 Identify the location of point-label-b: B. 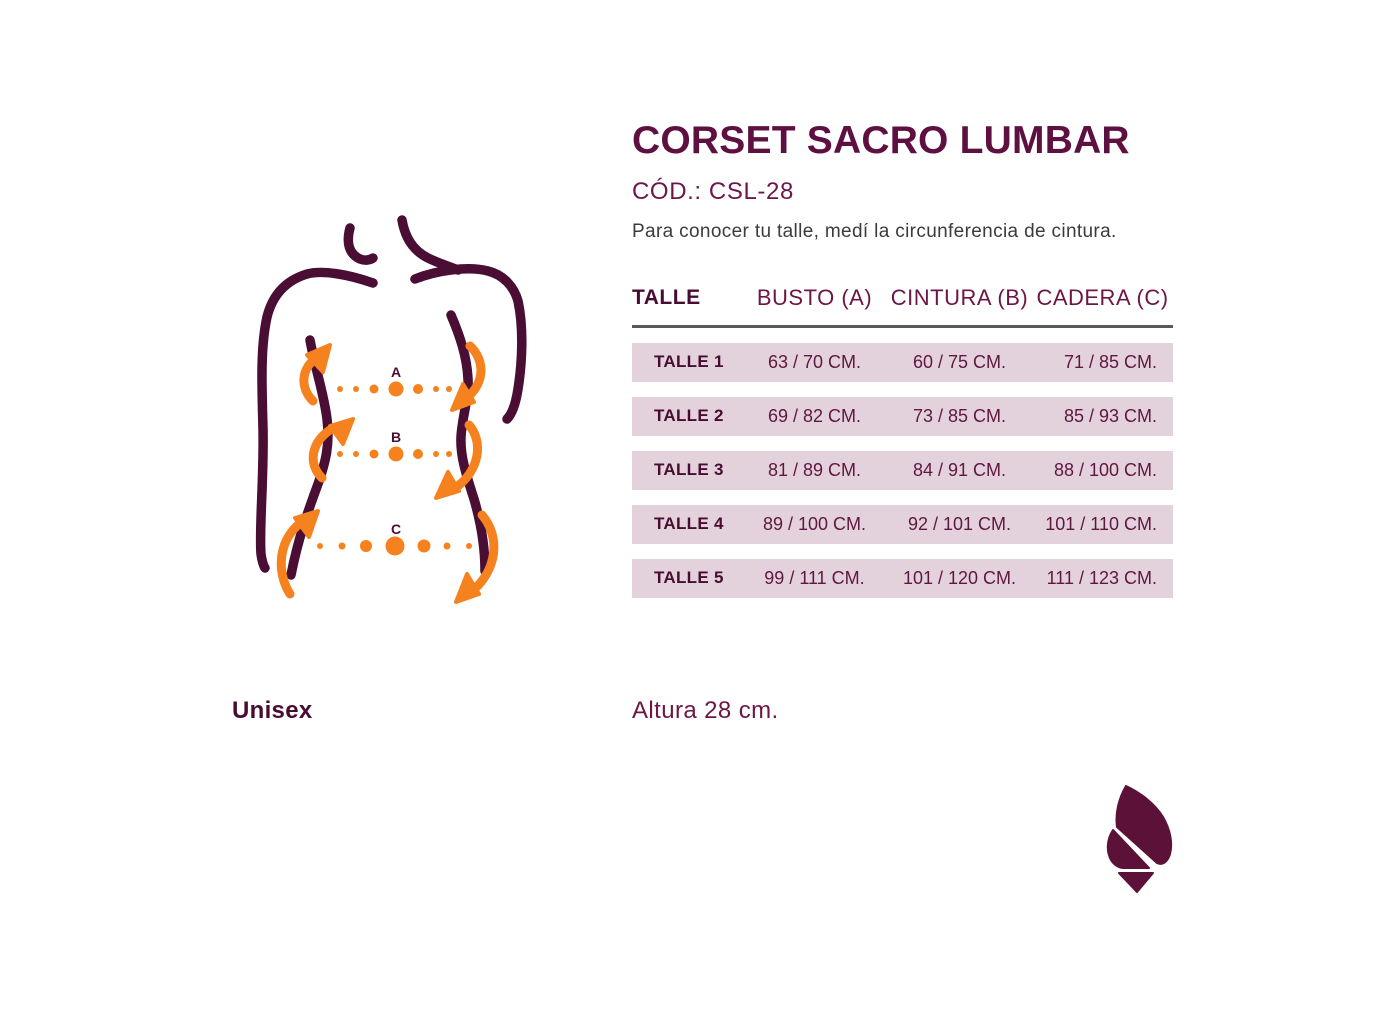
(396, 437).